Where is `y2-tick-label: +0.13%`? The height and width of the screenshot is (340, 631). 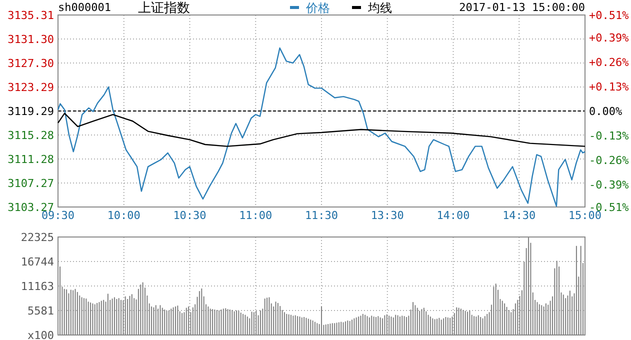
y2-tick-label: +0.13% is located at coordinates (609, 87).